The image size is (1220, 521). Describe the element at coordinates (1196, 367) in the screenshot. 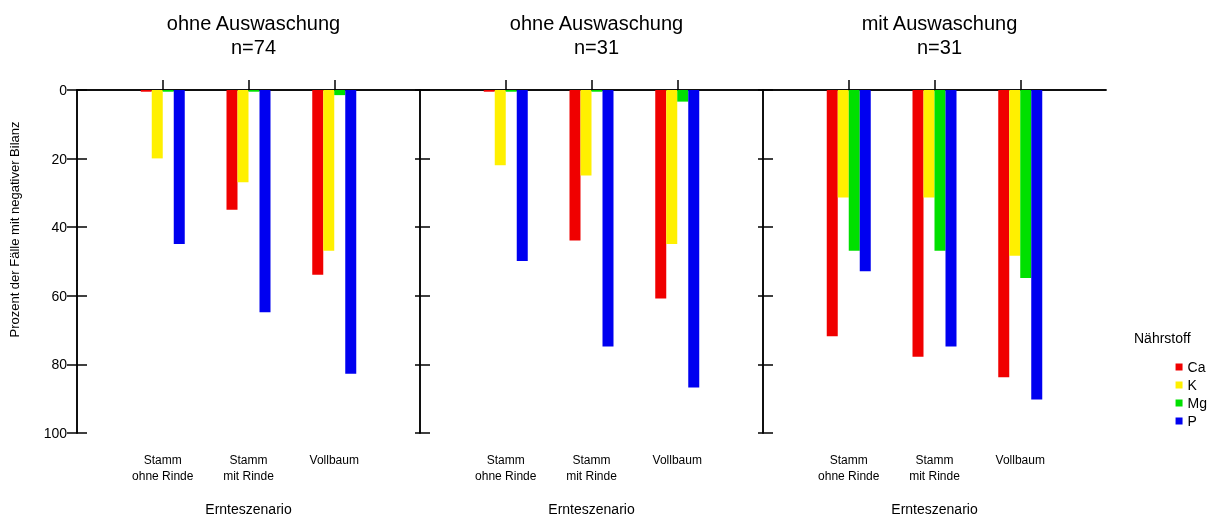

I see `legend-label: Ca` at that location.